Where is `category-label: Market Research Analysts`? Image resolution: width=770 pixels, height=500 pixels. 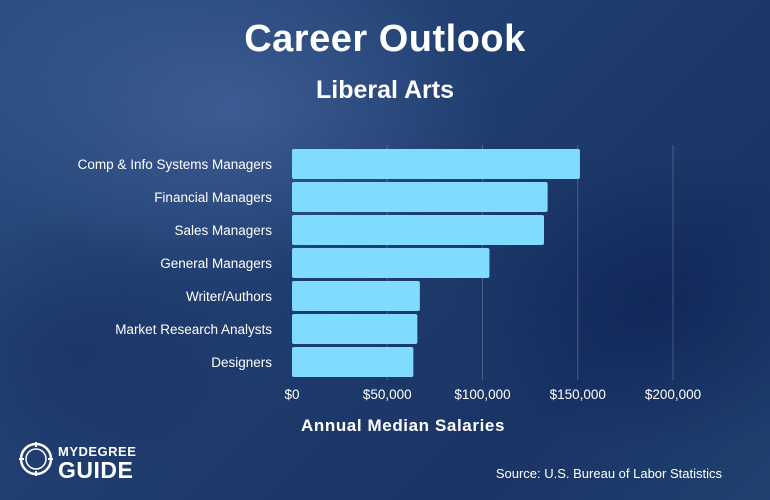 category-label: Market Research Analysts is located at coordinates (193, 329).